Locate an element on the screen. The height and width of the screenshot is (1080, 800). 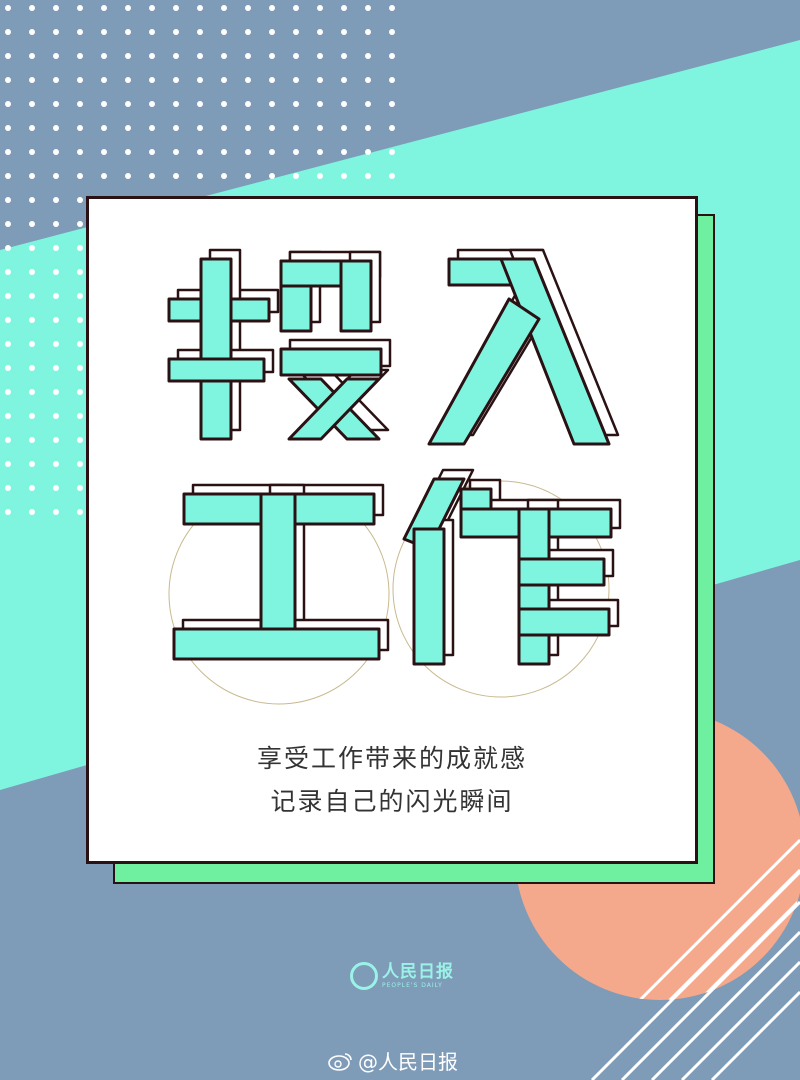
tagline-line-1: 享受工作带来的成就感 is located at coordinates (391, 758).